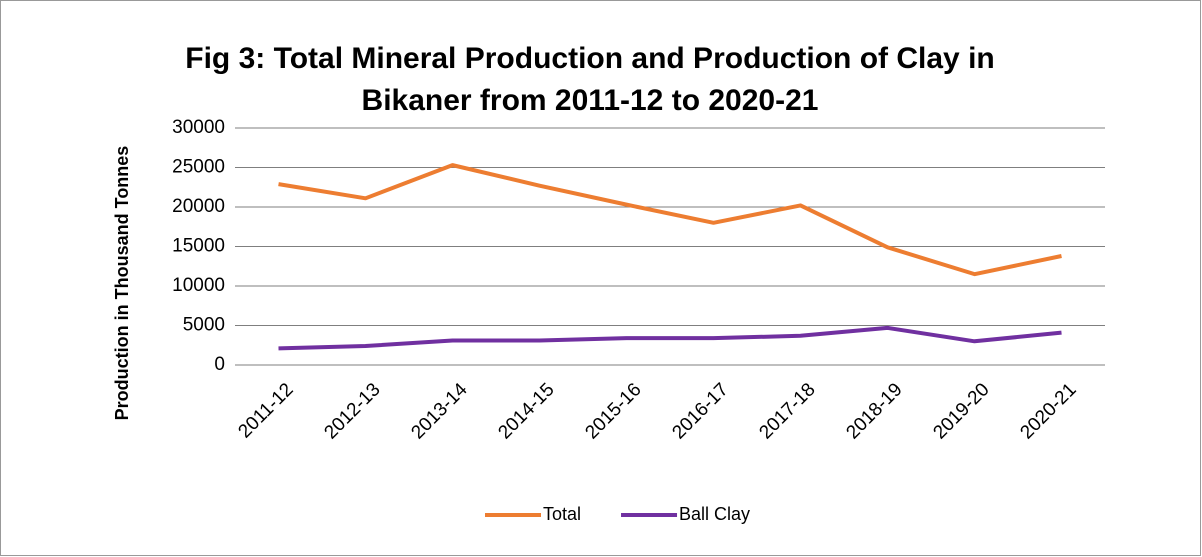  What do you see at coordinates (198, 127) in the screenshot?
I see `y-tick-label: 30000` at bounding box center [198, 127].